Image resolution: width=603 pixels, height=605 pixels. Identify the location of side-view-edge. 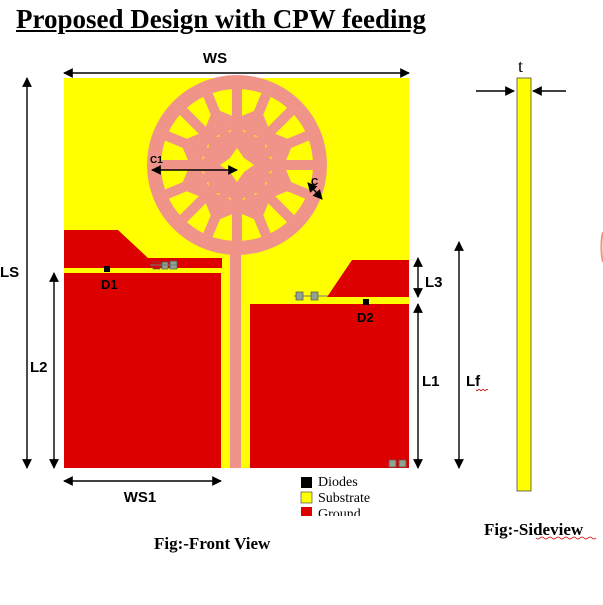
(601, 247).